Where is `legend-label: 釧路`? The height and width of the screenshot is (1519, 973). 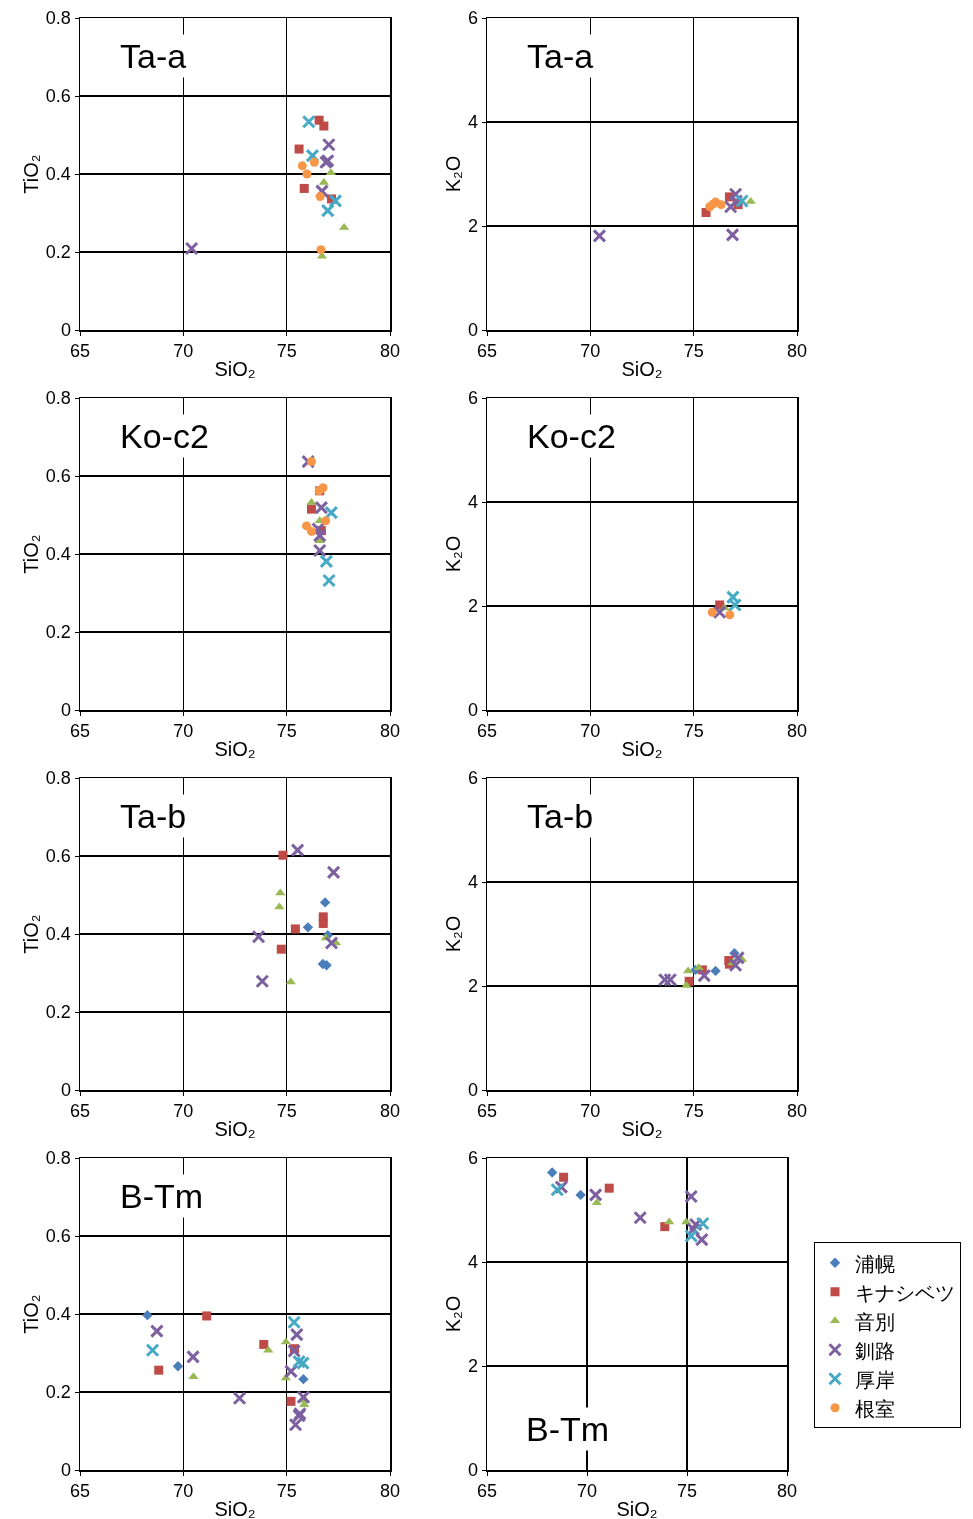 legend-label: 釧路 is located at coordinates (875, 1350).